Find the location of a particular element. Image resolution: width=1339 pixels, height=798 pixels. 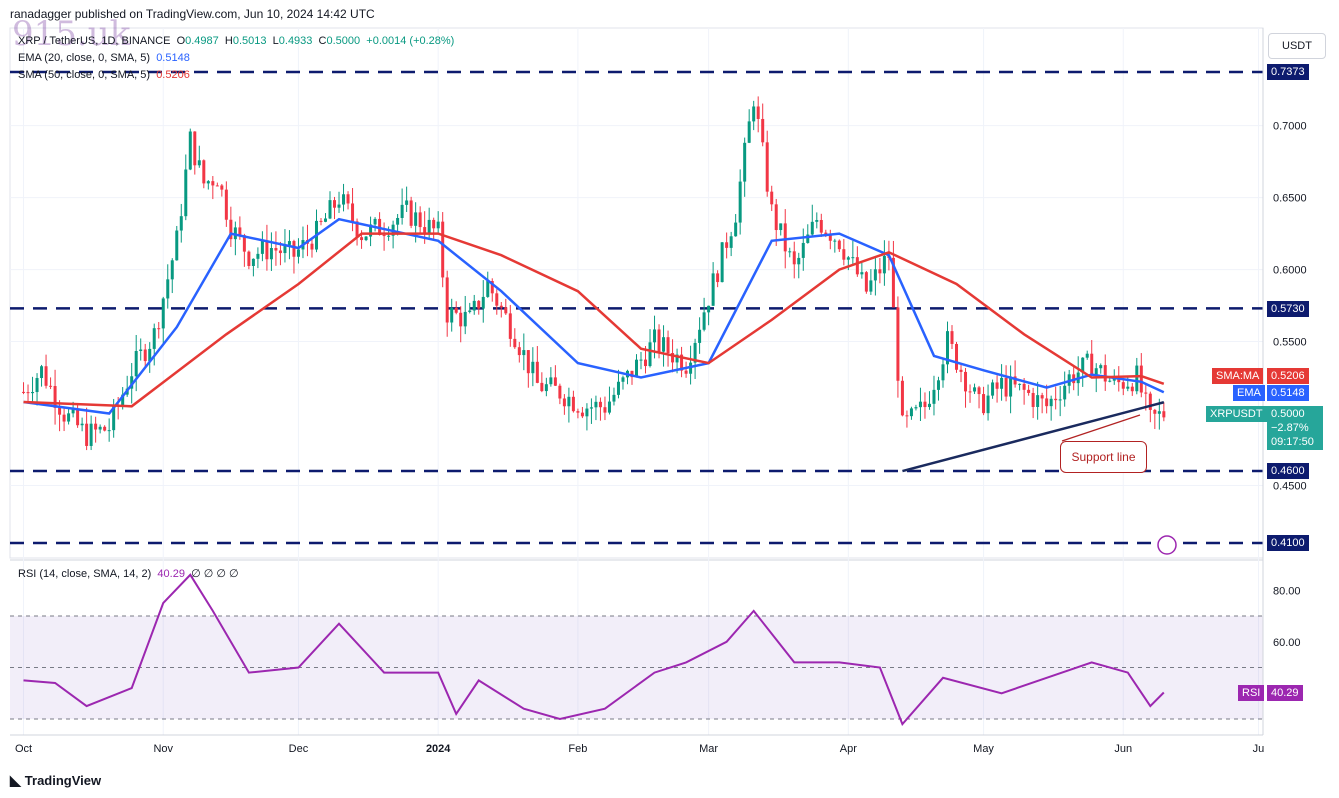

level-label-0.5730: 0.5730 is located at coordinates (1288, 309).